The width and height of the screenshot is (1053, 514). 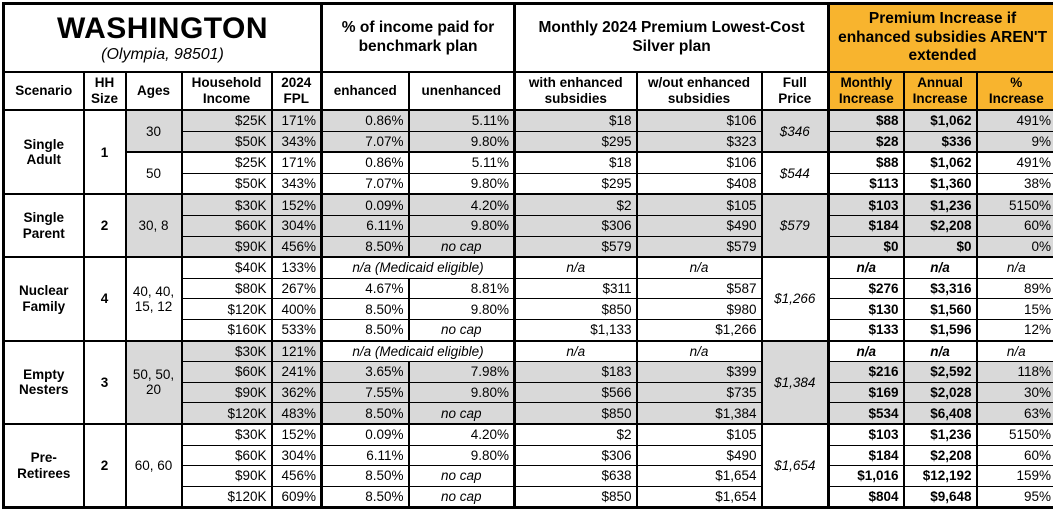 I want to click on cell-full-price: $544, so click(x=795, y=173).